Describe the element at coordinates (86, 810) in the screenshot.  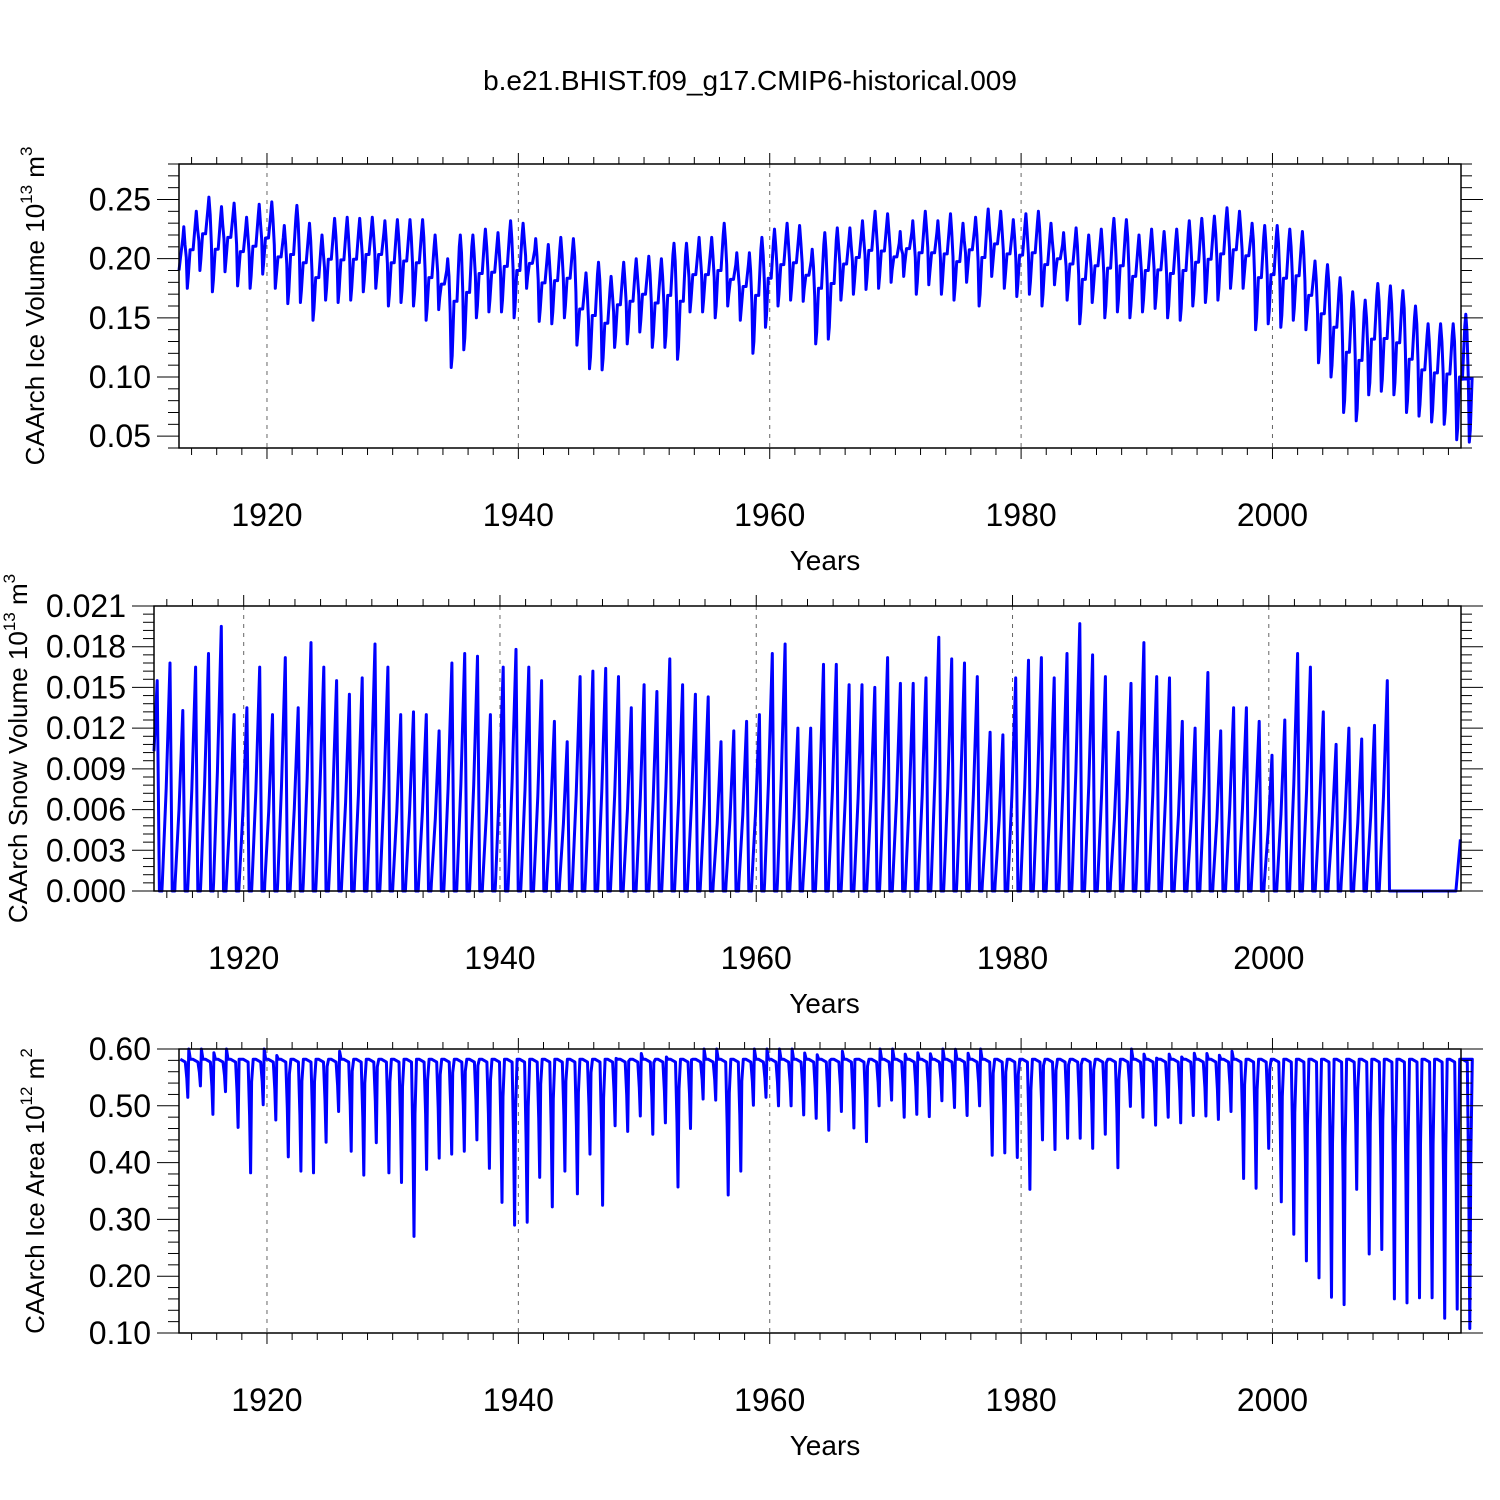
I see `y-tick-label: 0.006` at that location.